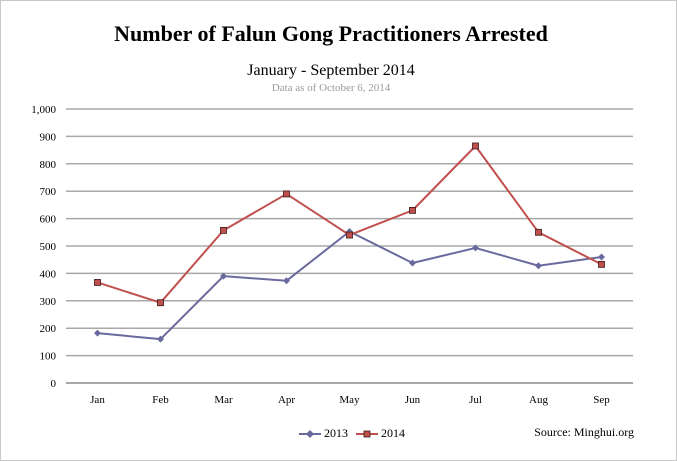 The height and width of the screenshot is (461, 677). What do you see at coordinates (310, 433) in the screenshot?
I see `legend-swatch-2013` at bounding box center [310, 433].